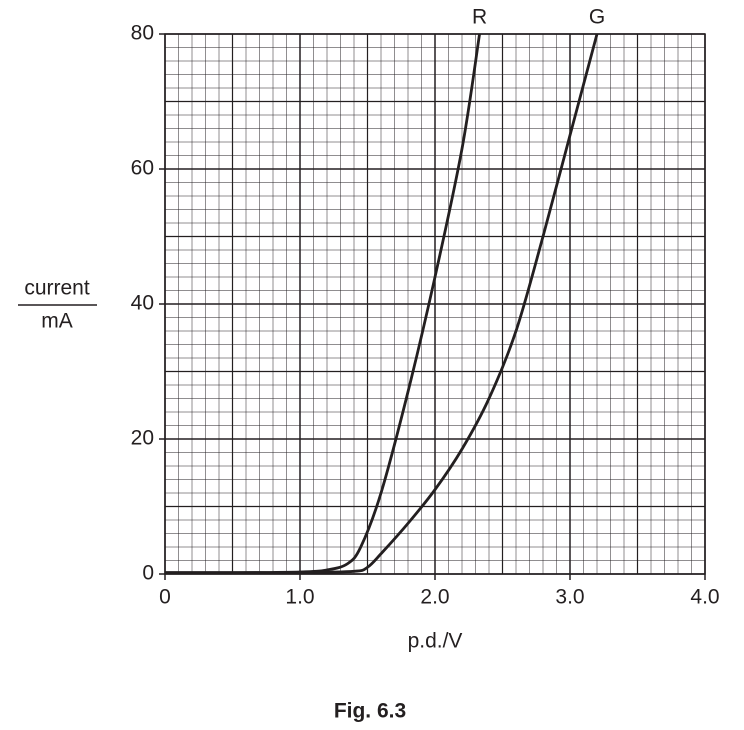  I want to click on series-label: R, so click(479, 17).